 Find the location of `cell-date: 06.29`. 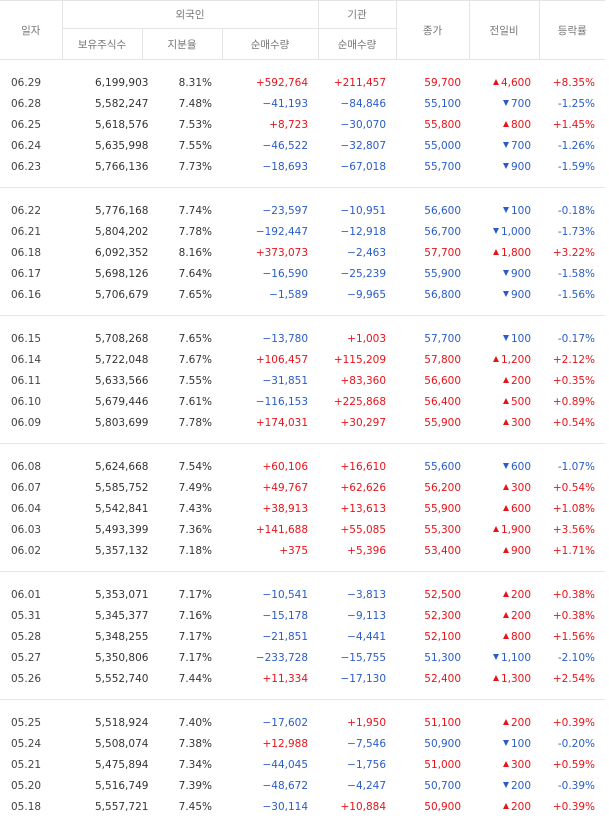

cell-date: 06.29 is located at coordinates (31, 83).